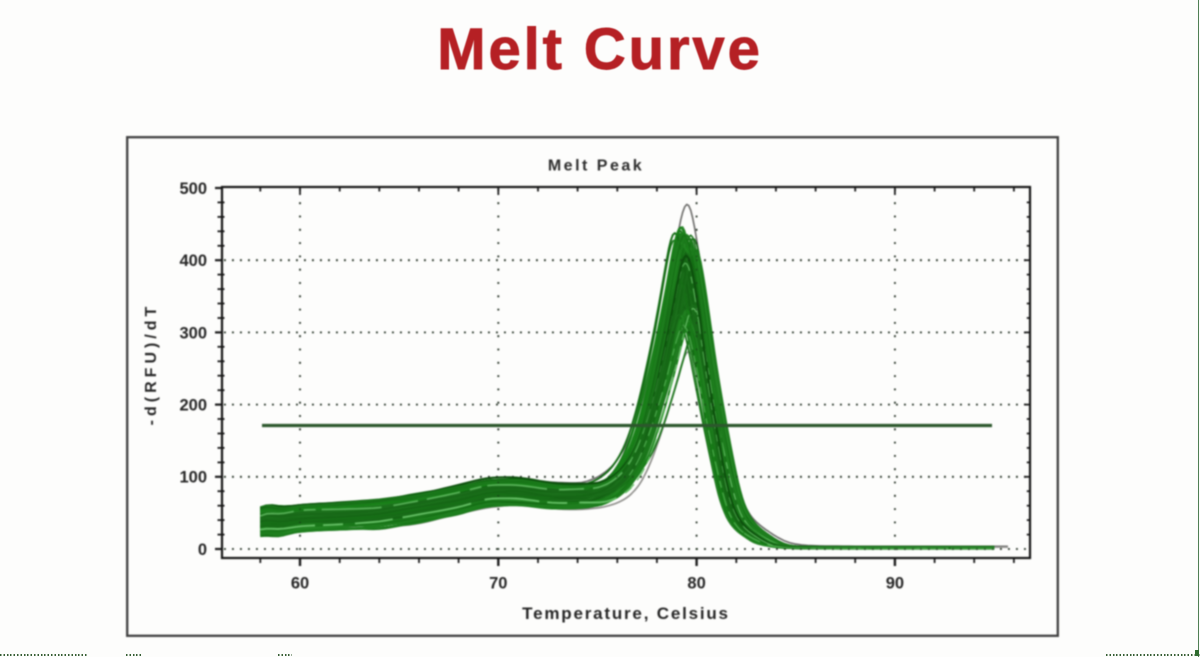  I want to click on svg-text: 60, so click(300, 584).